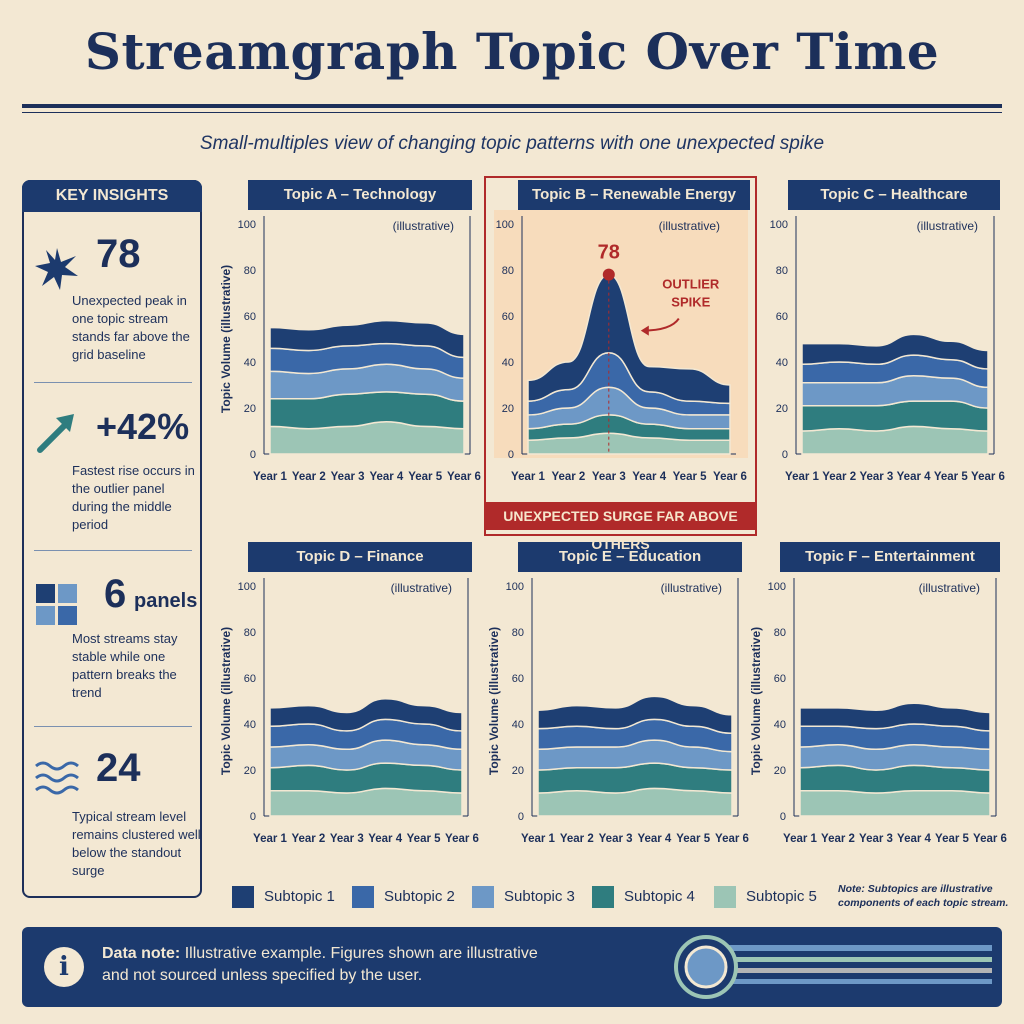  Describe the element at coordinates (512, 112) in the screenshot. I see `title-rule-thin` at that location.